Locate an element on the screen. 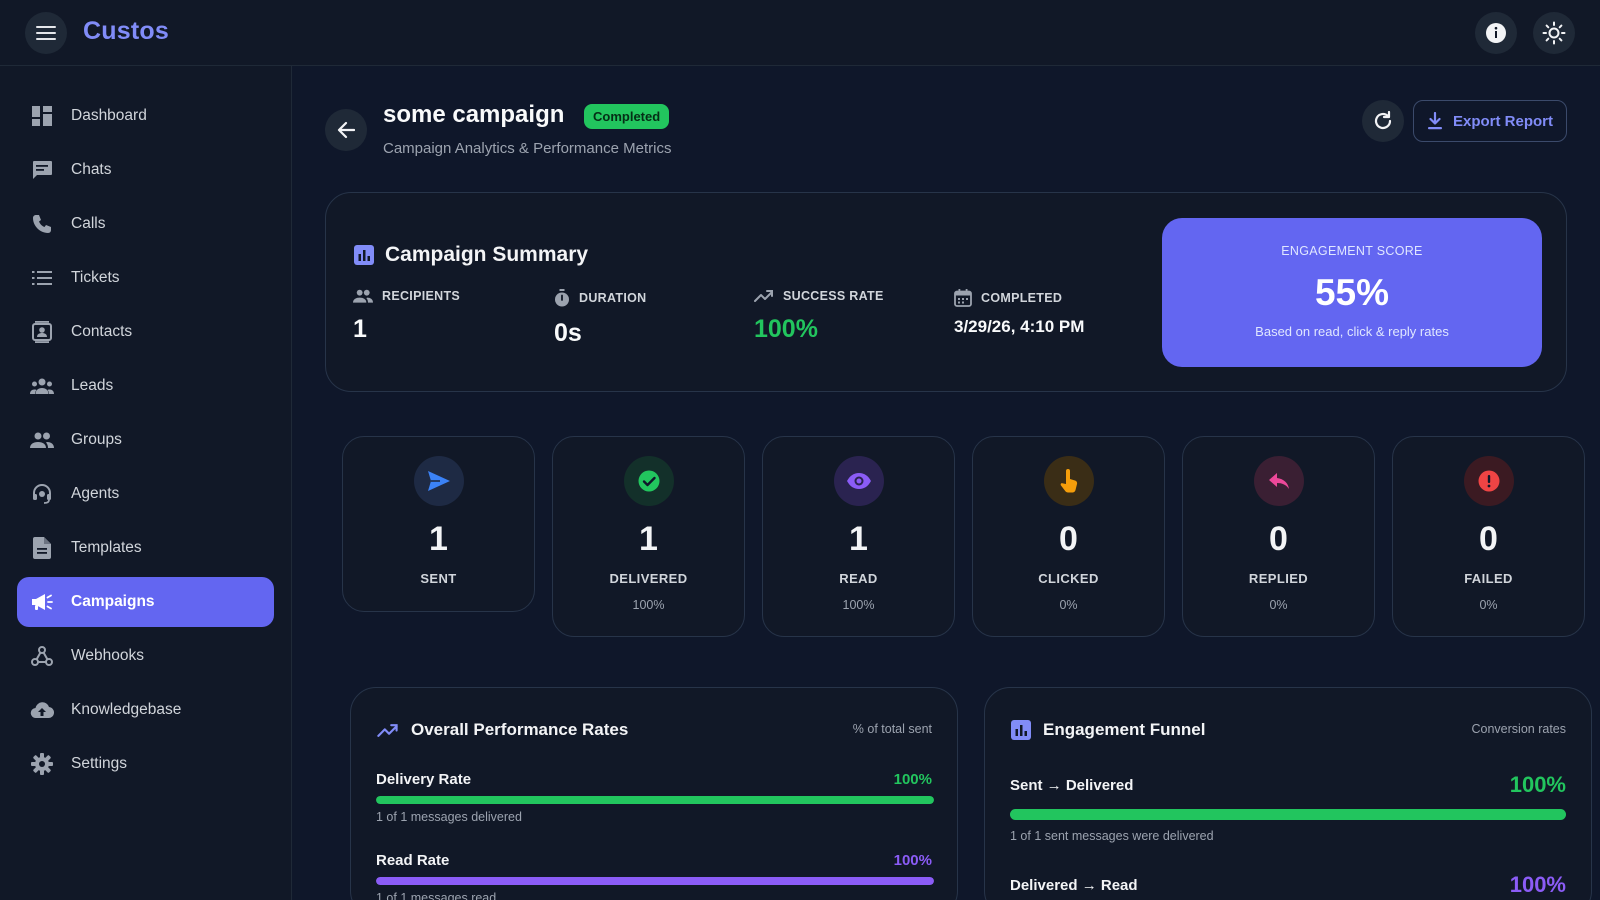  brand-logo: Custos is located at coordinates (126, 31).